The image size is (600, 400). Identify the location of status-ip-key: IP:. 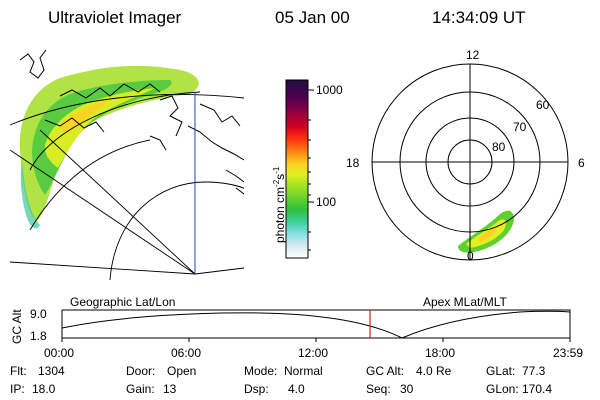
(17, 389).